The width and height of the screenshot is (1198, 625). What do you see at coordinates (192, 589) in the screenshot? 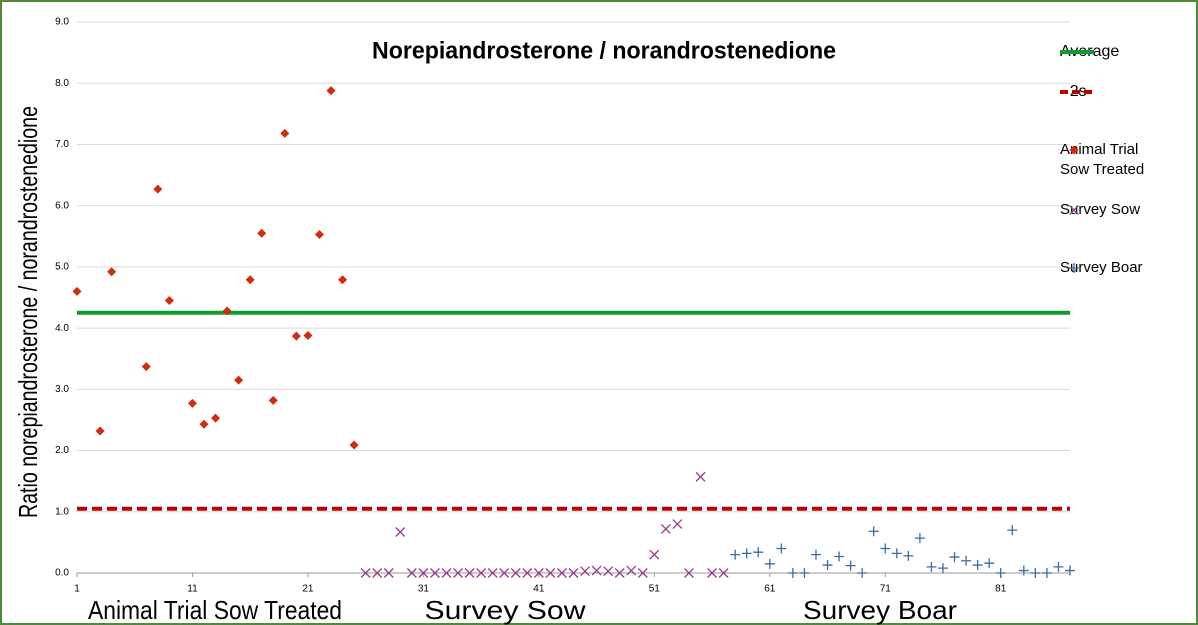
I see `x-tick-label: 11` at bounding box center [192, 589].